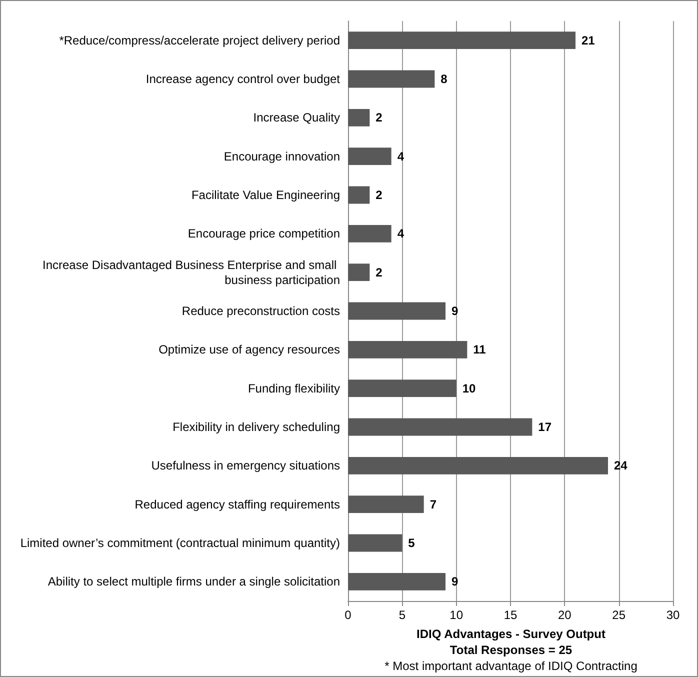 The height and width of the screenshot is (677, 698). I want to click on x-tick-label: 20, so click(565, 615).